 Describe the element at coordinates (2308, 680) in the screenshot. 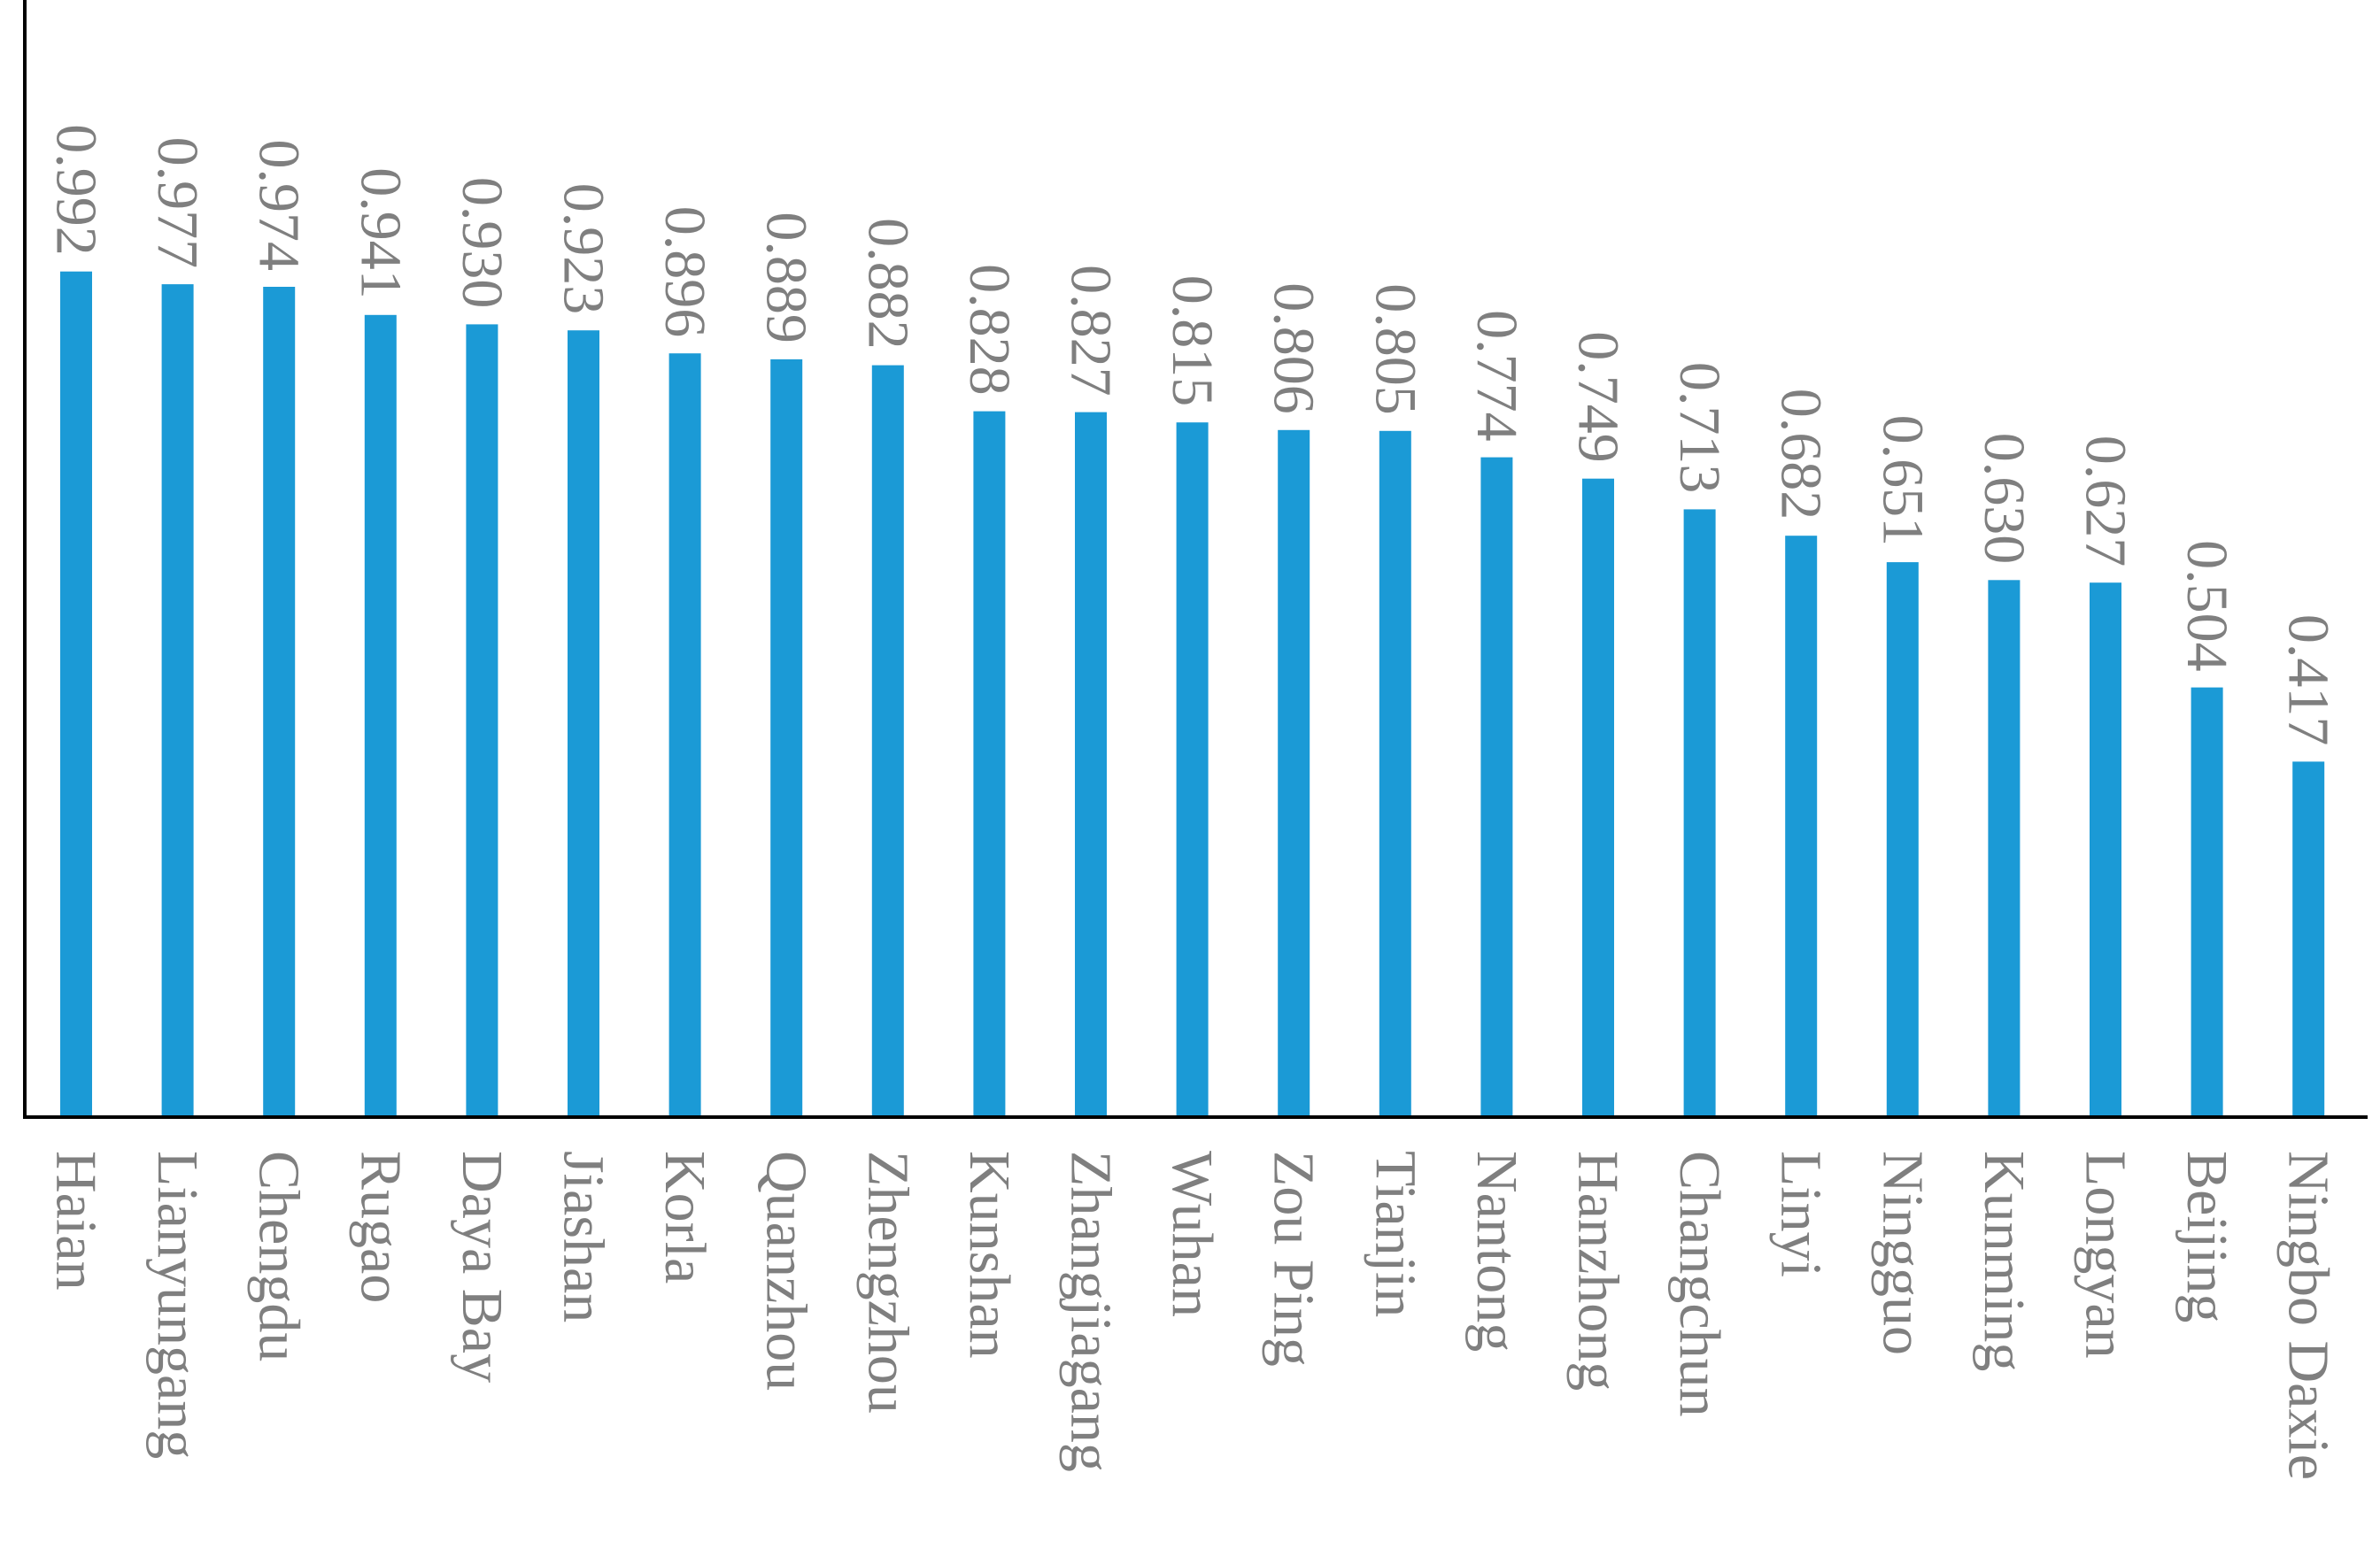

I see `value-label-ningbo-daxie: 0.417` at that location.